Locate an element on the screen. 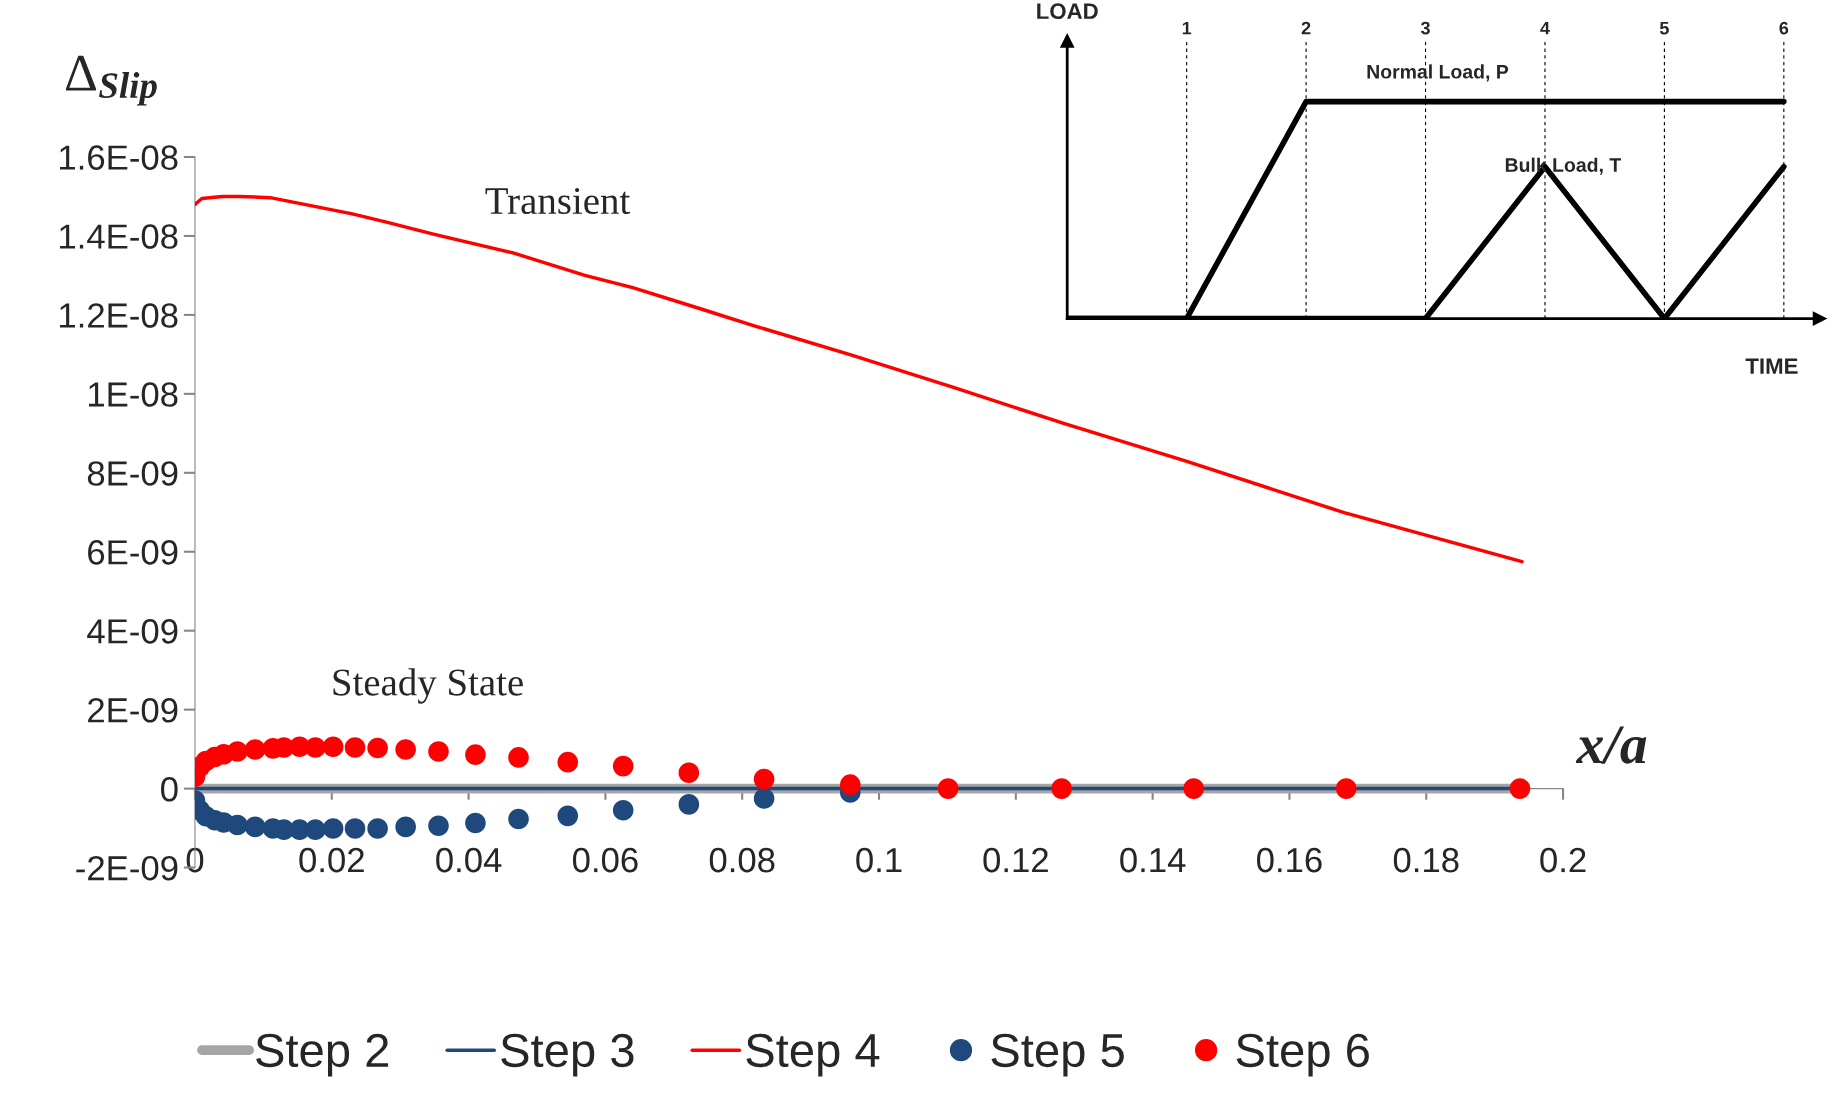 The width and height of the screenshot is (1829, 1119). legend-label: Step 3 is located at coordinates (567, 1055).